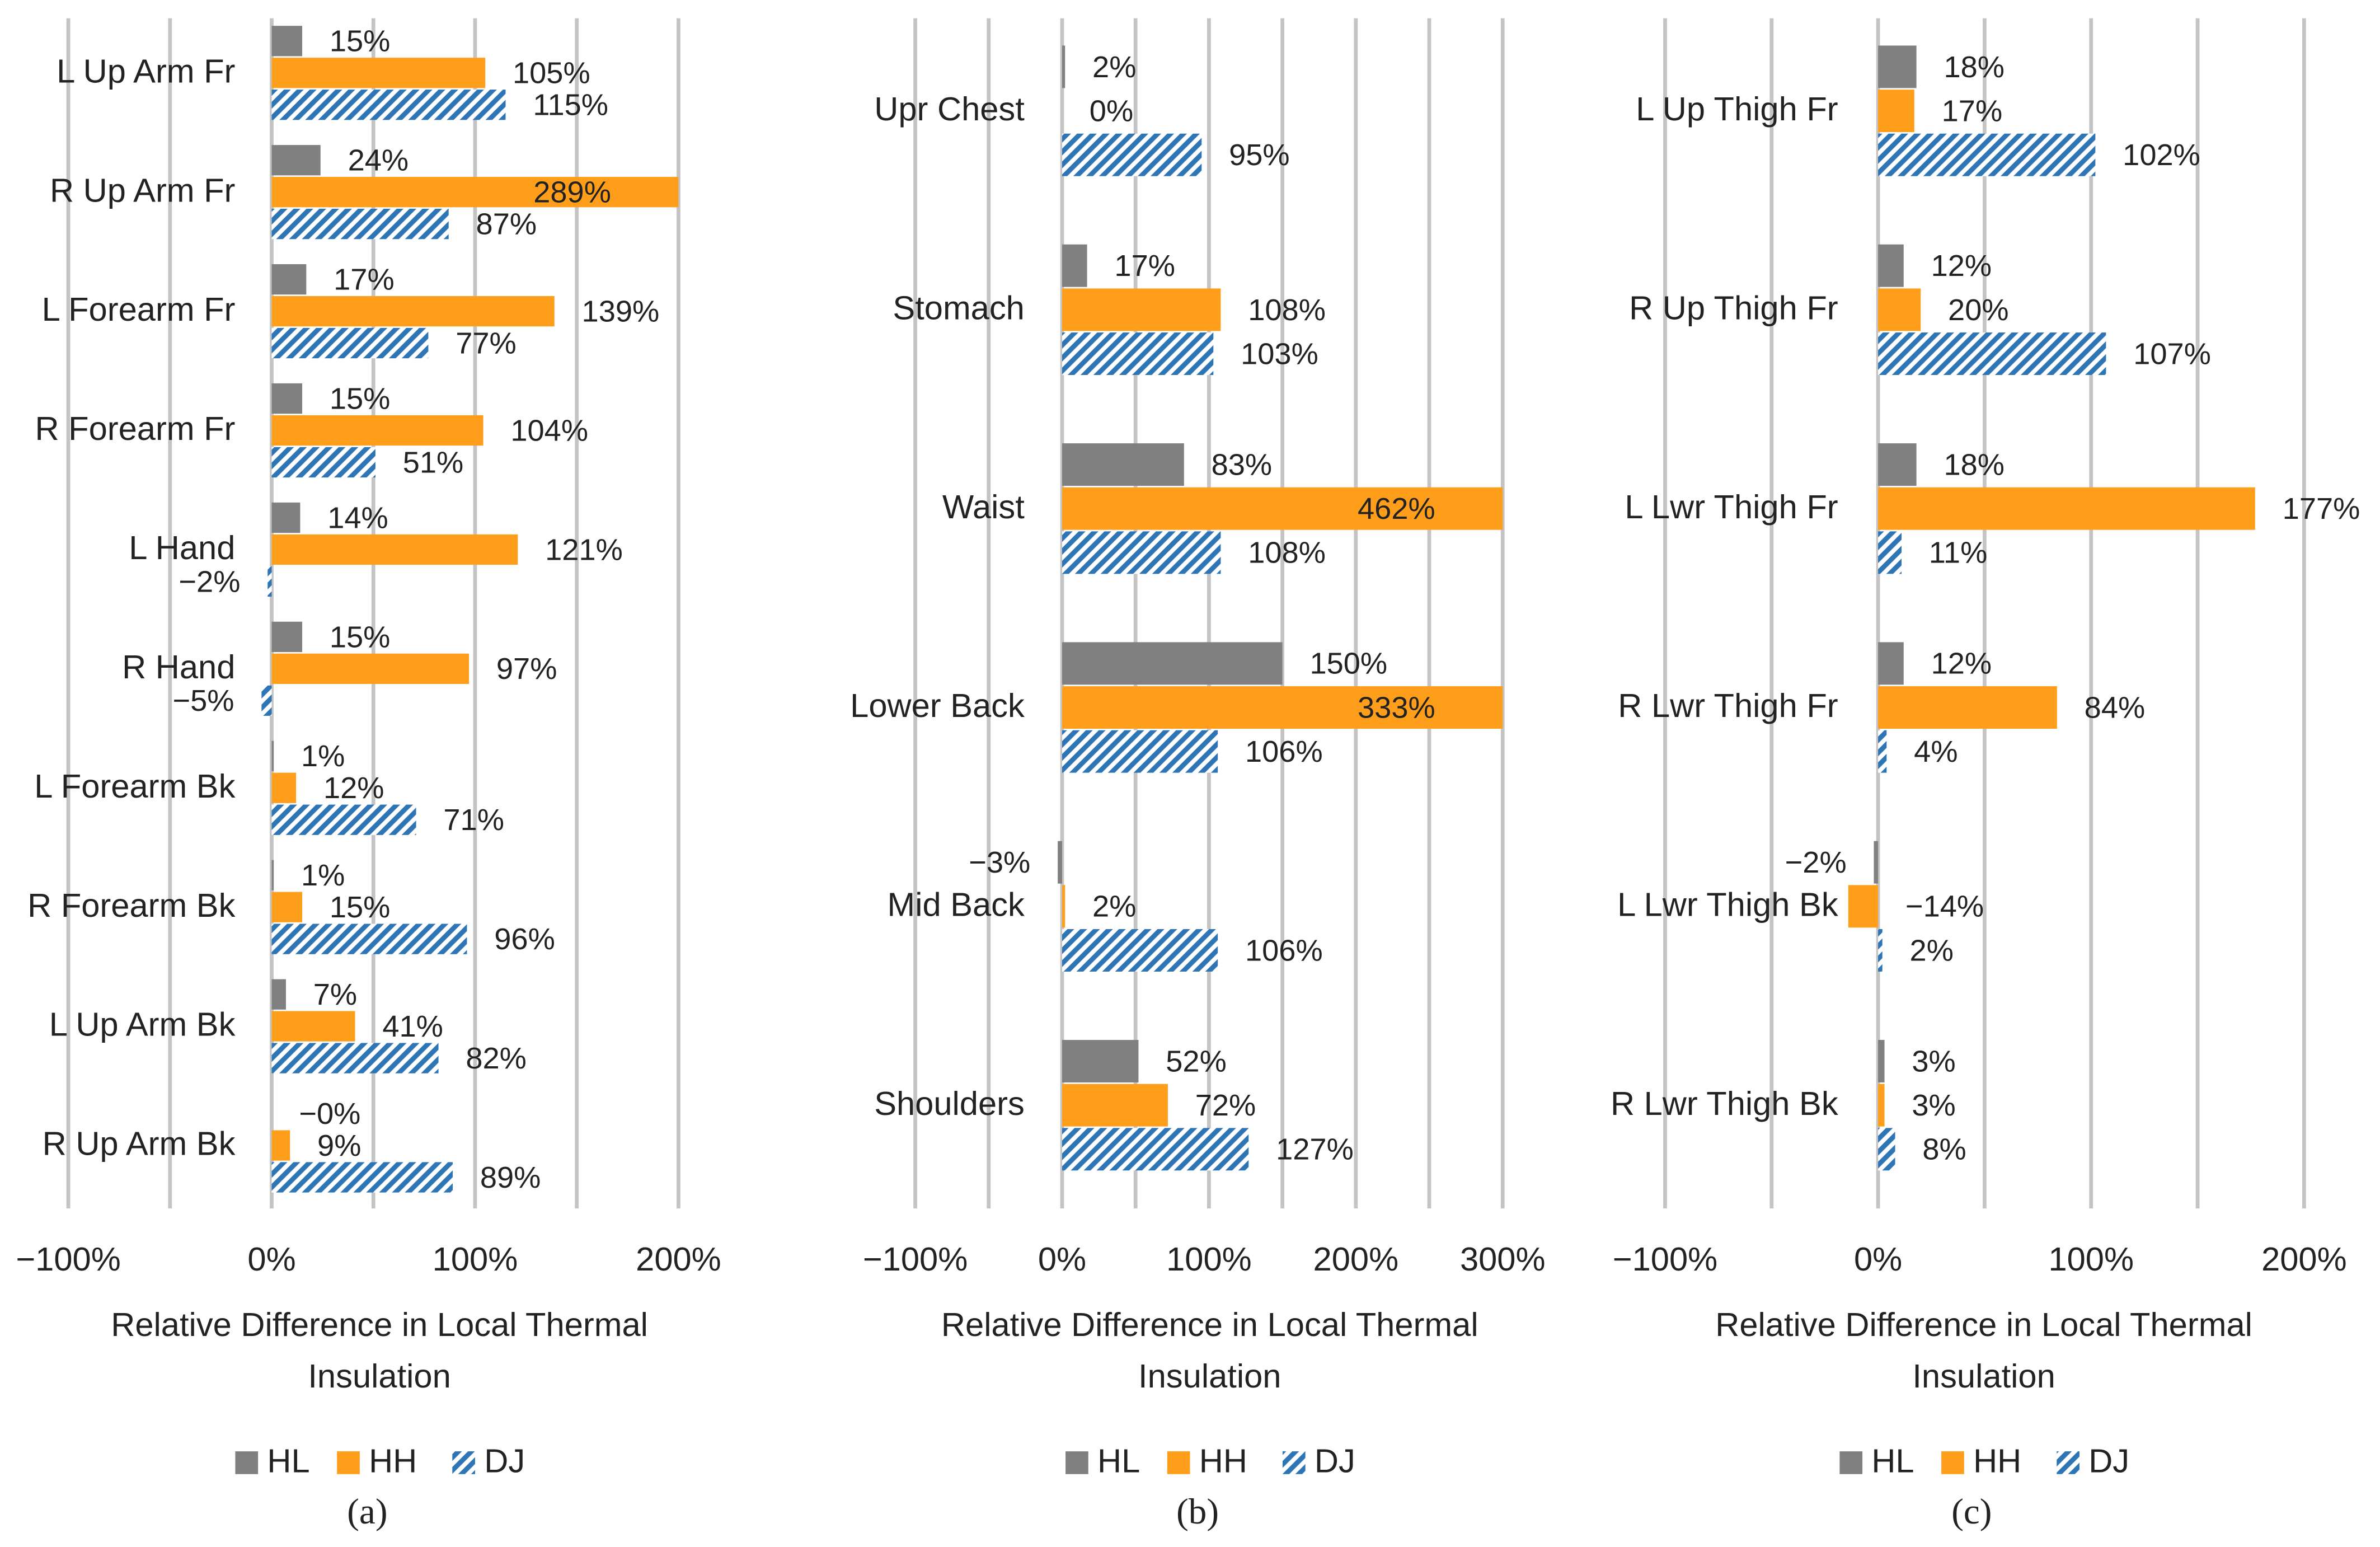 The height and width of the screenshot is (1547, 2380). I want to click on data-label: 8%, so click(1944, 1150).